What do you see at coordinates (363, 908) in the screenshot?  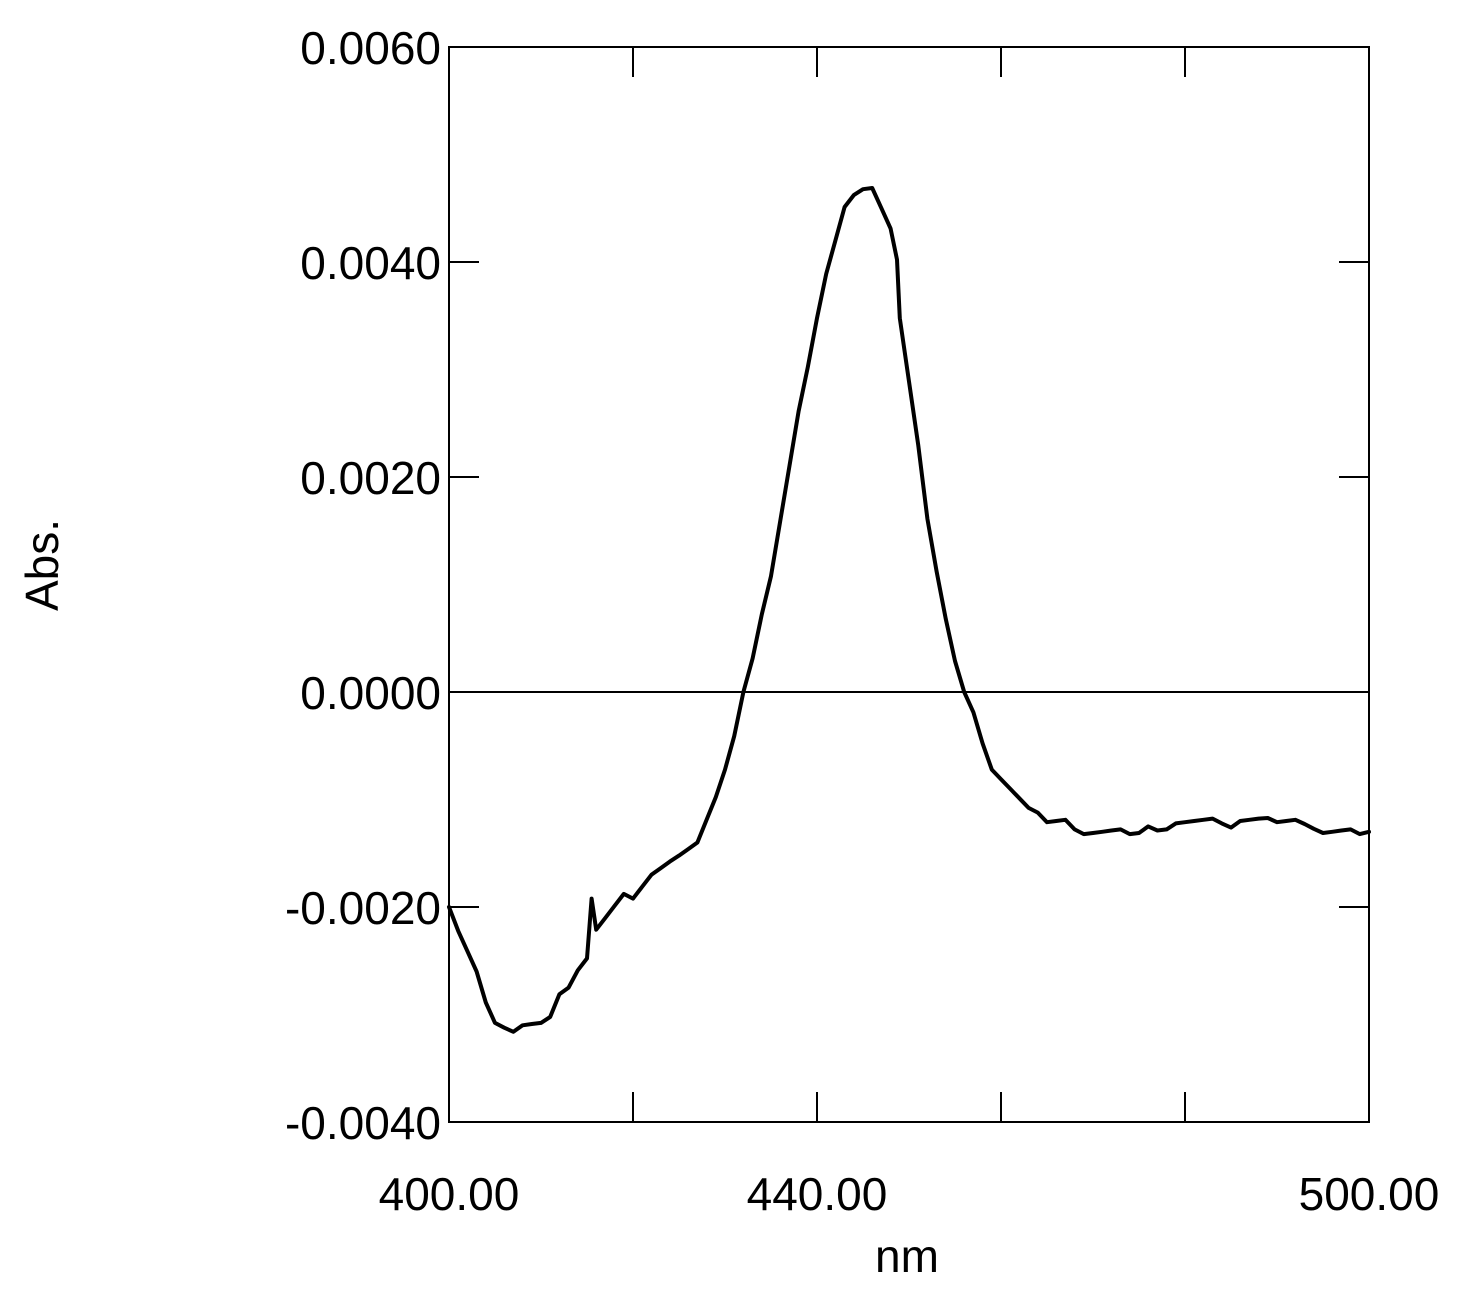 I see `y-tick-label-1: -0.0020` at bounding box center [363, 908].